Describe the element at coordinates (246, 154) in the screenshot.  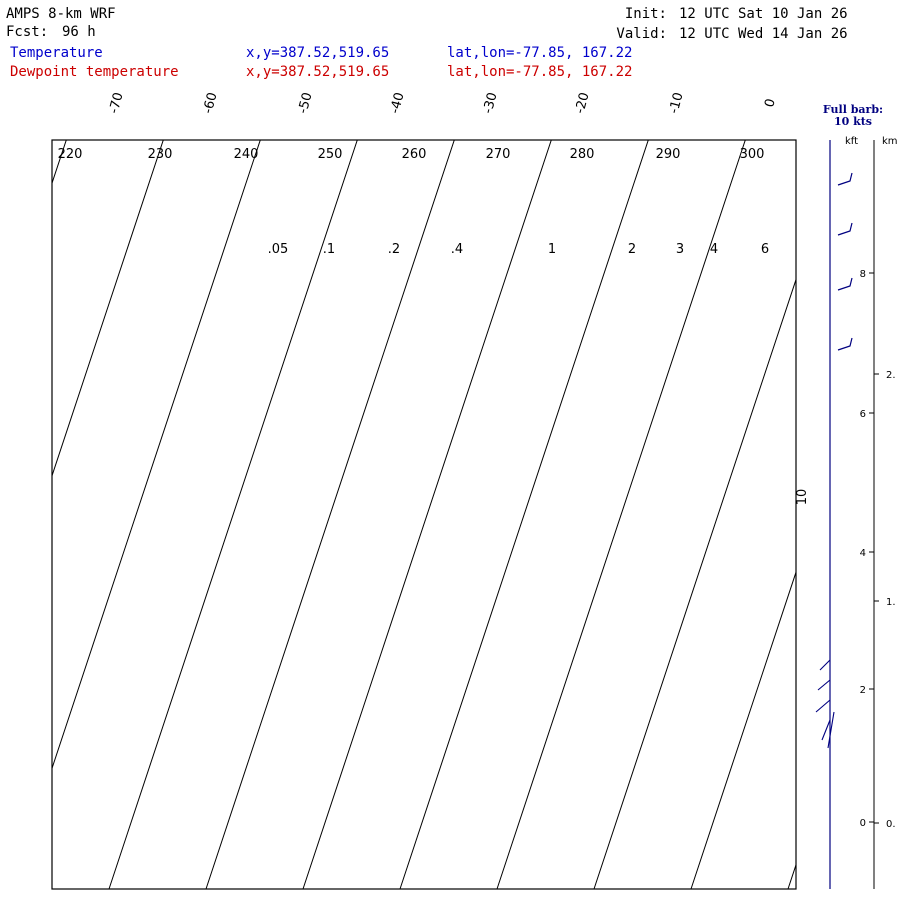
I see `theta-label: 240` at that location.